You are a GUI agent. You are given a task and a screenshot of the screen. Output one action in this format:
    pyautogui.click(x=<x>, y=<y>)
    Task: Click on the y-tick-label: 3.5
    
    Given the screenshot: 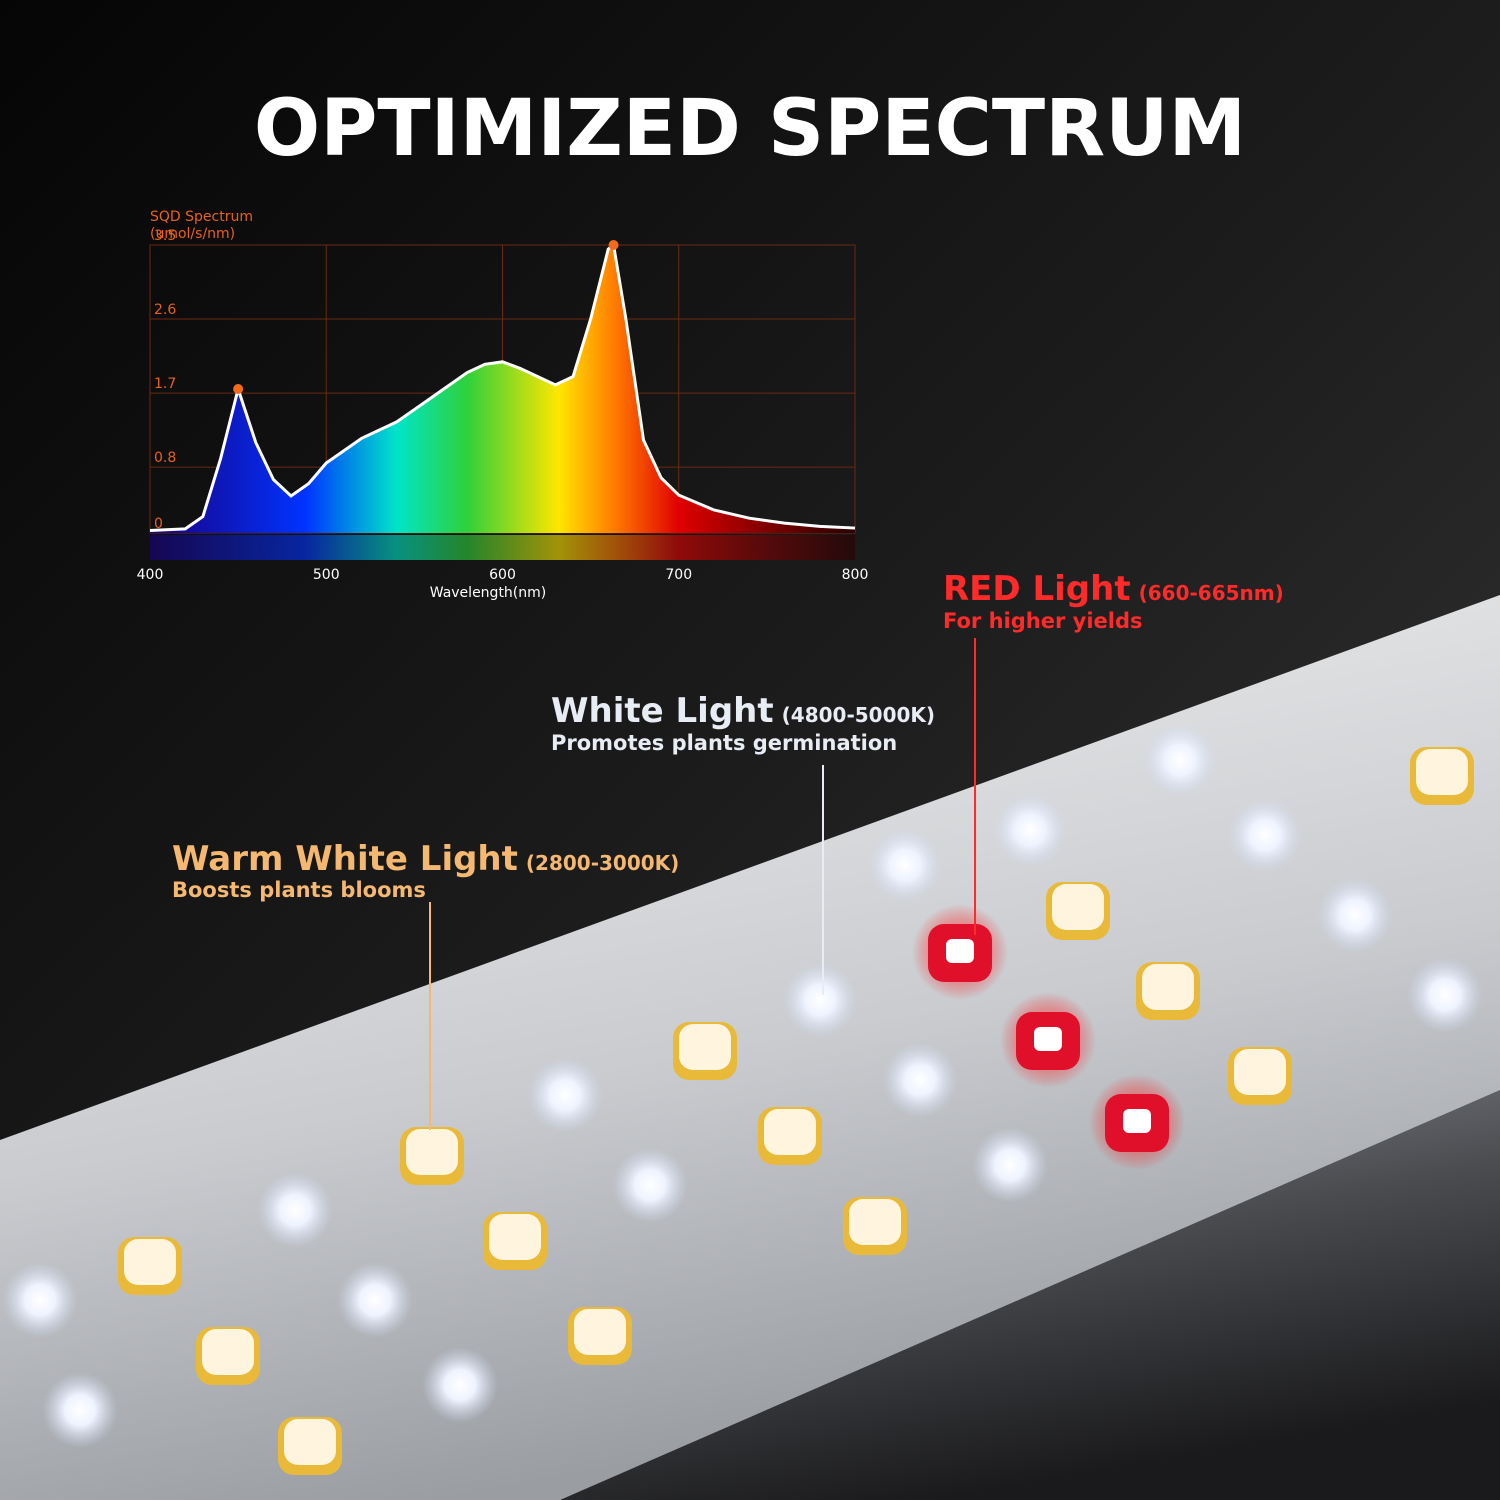 What is the action you would take?
    pyautogui.click(x=165, y=236)
    